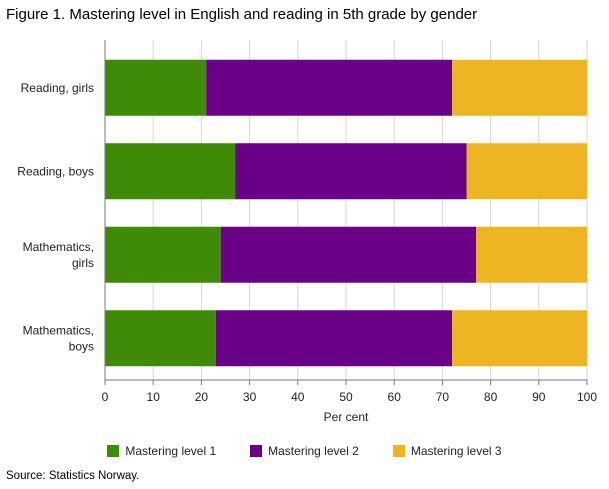 The image size is (609, 489). Describe the element at coordinates (346, 397) in the screenshot. I see `x-tick-label: 50` at that location.